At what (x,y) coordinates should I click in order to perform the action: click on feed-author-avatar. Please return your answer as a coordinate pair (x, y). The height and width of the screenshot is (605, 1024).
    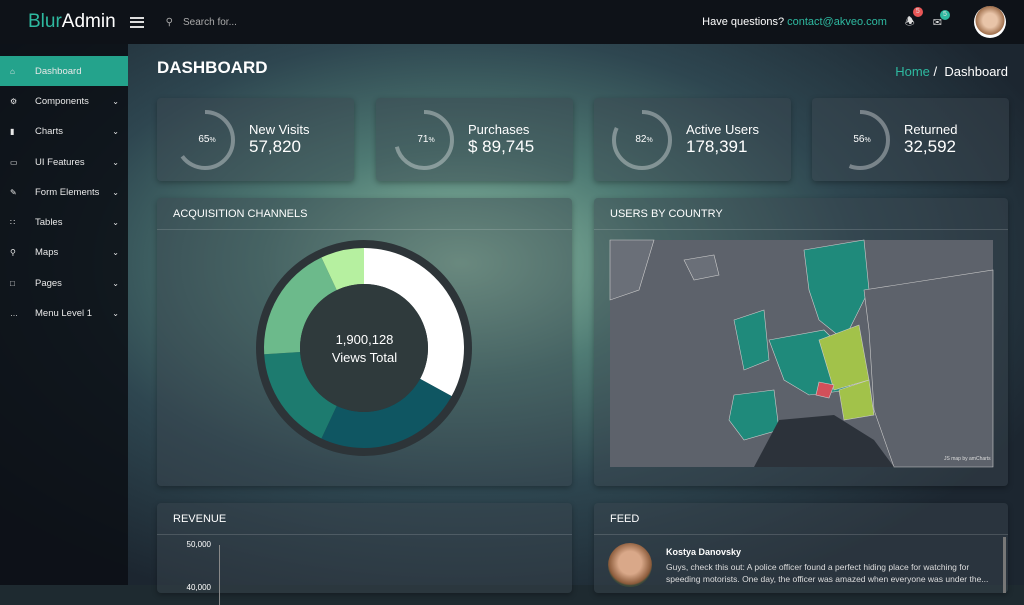
    Looking at the image, I should click on (630, 565).